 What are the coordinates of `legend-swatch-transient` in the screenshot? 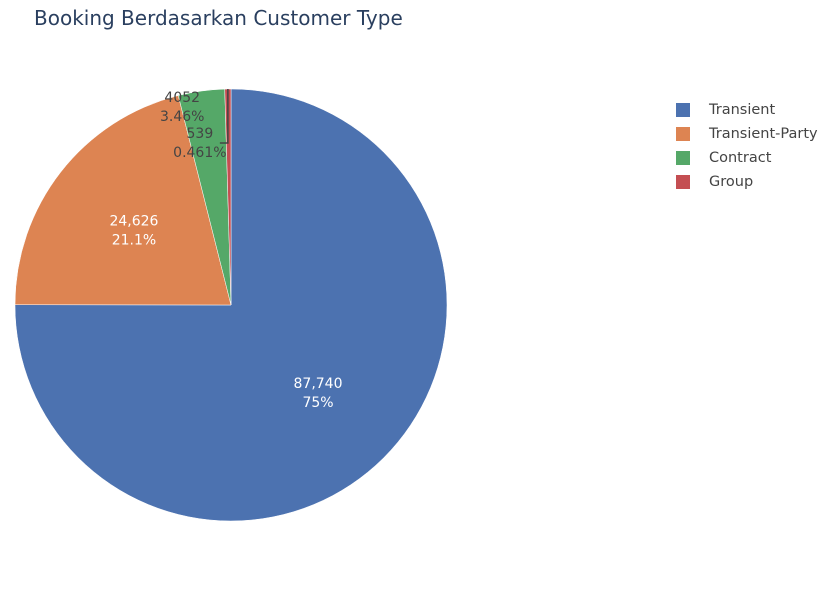 It's located at (683, 110).